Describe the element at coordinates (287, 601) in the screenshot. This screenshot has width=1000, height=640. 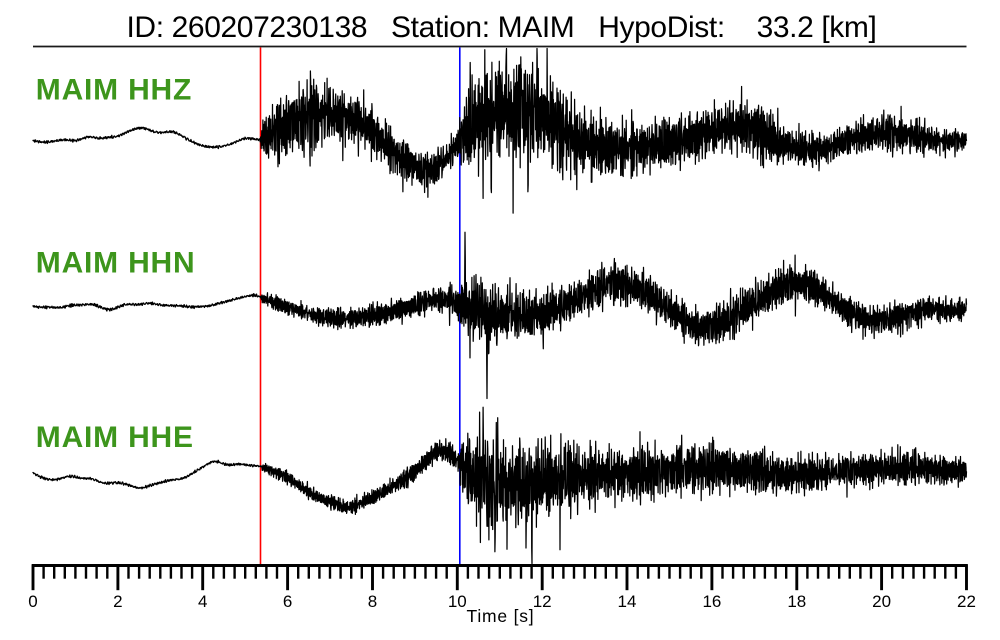
I see `svg-text: 6` at that location.